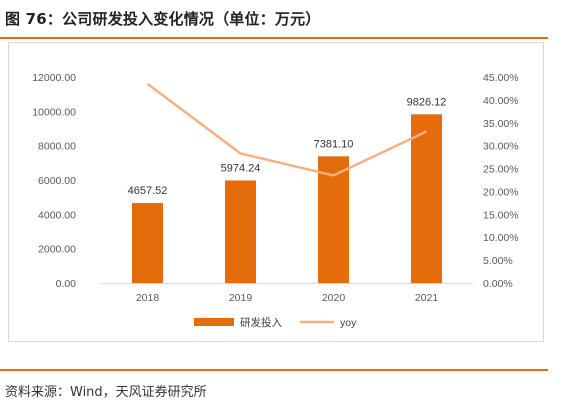  I want to click on x-axis-tick-label: 2019, so click(241, 298).